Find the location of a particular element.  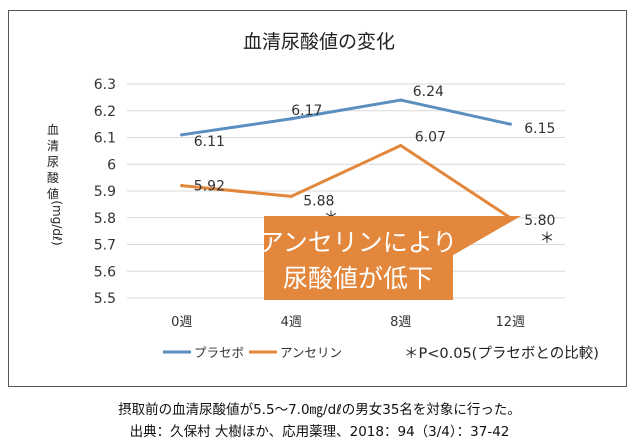

significance-mark: ＊ is located at coordinates (546, 238).